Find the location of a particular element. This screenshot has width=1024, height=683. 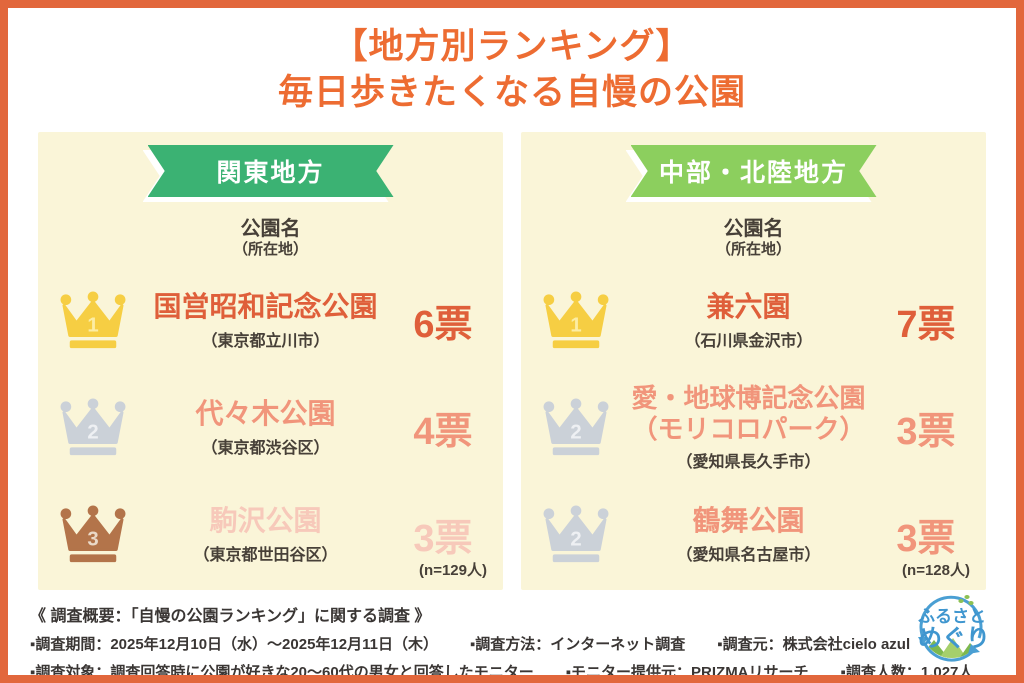

region-ribbon-wrap: 中部・北陸地方 is located at coordinates (753, 171).